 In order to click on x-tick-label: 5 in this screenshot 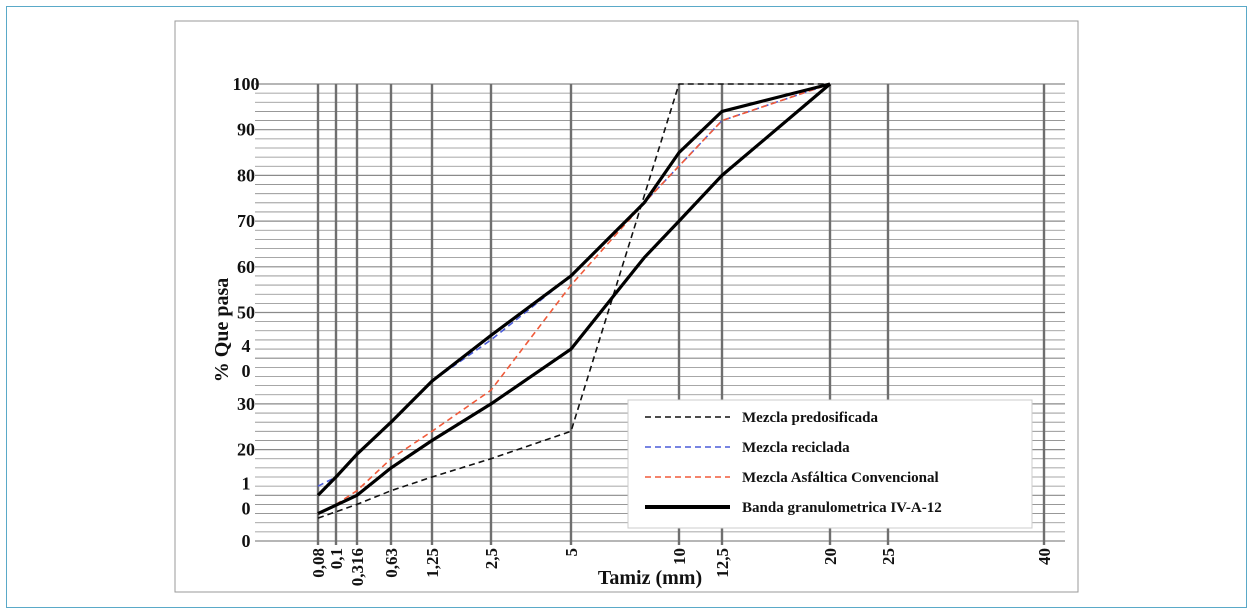, I will do `click(571, 552)`.